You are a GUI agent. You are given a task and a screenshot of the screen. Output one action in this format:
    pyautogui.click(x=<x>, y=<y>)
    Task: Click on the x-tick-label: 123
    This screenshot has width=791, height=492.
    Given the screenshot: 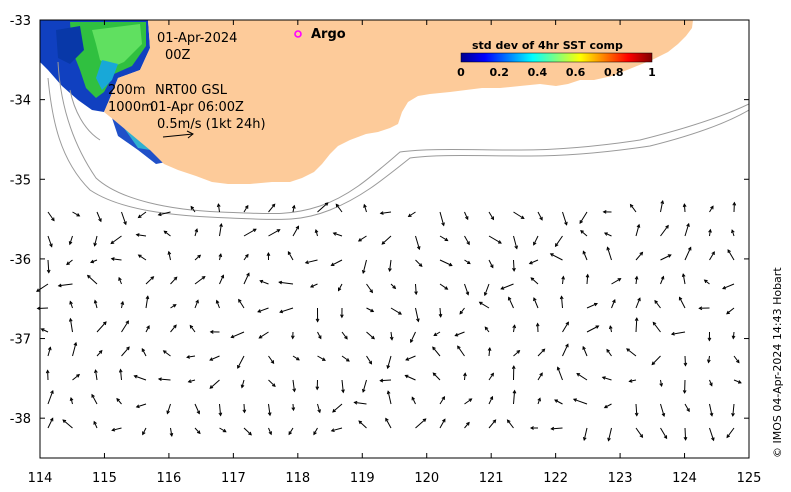 What is the action you would take?
    pyautogui.click(x=620, y=478)
    